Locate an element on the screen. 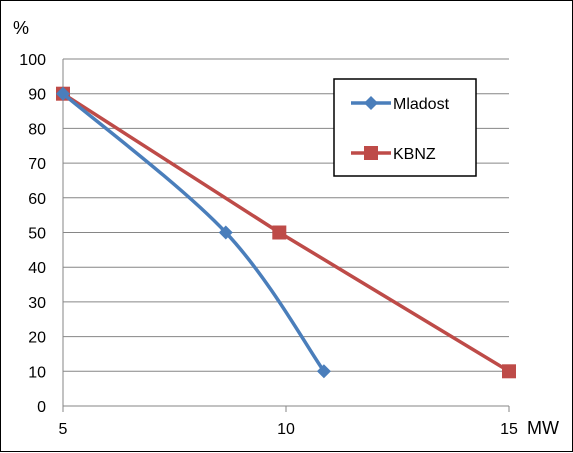  x-axis-label: MW is located at coordinates (543, 428).